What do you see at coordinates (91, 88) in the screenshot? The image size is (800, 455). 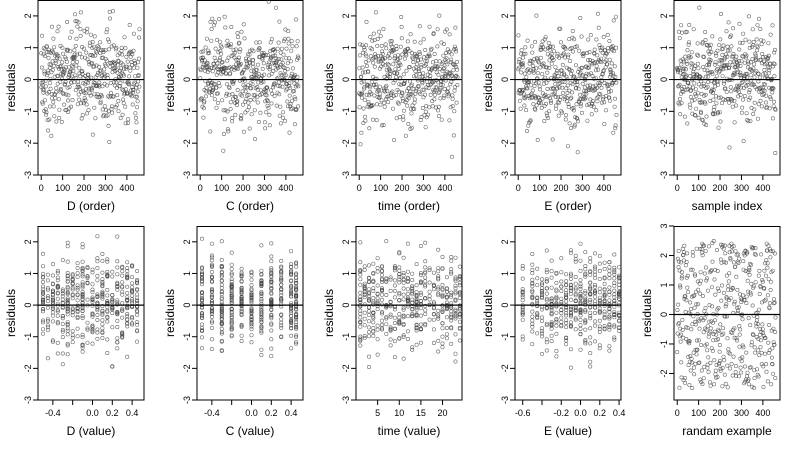 I see `plot-frame` at bounding box center [91, 88].